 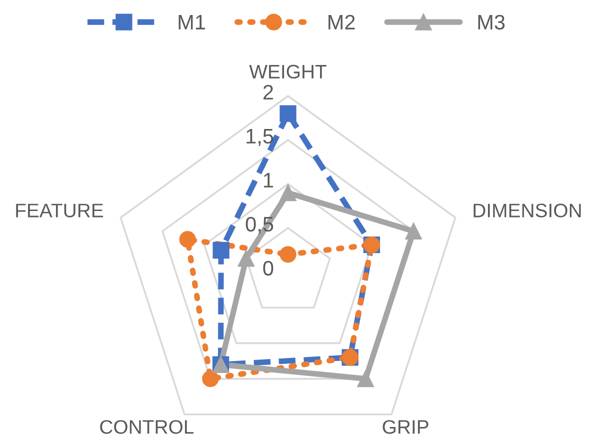 What do you see at coordinates (287, 71) in the screenshot?
I see `spoke-label: WEIGHT` at bounding box center [287, 71].